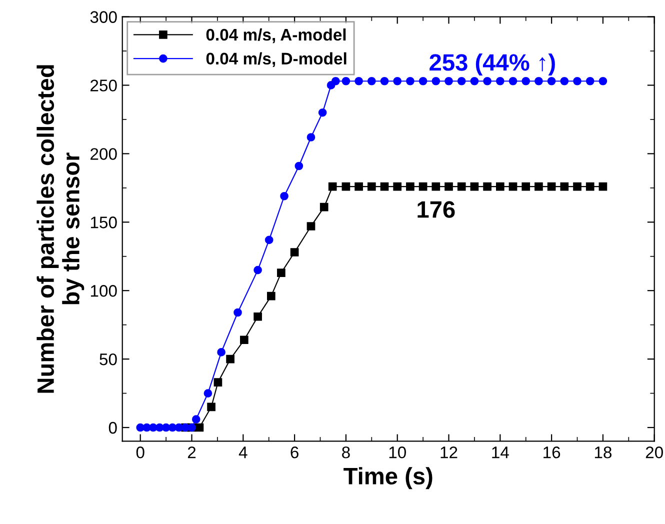 The image size is (665, 524). I want to click on x-tick-label: 2, so click(192, 452).